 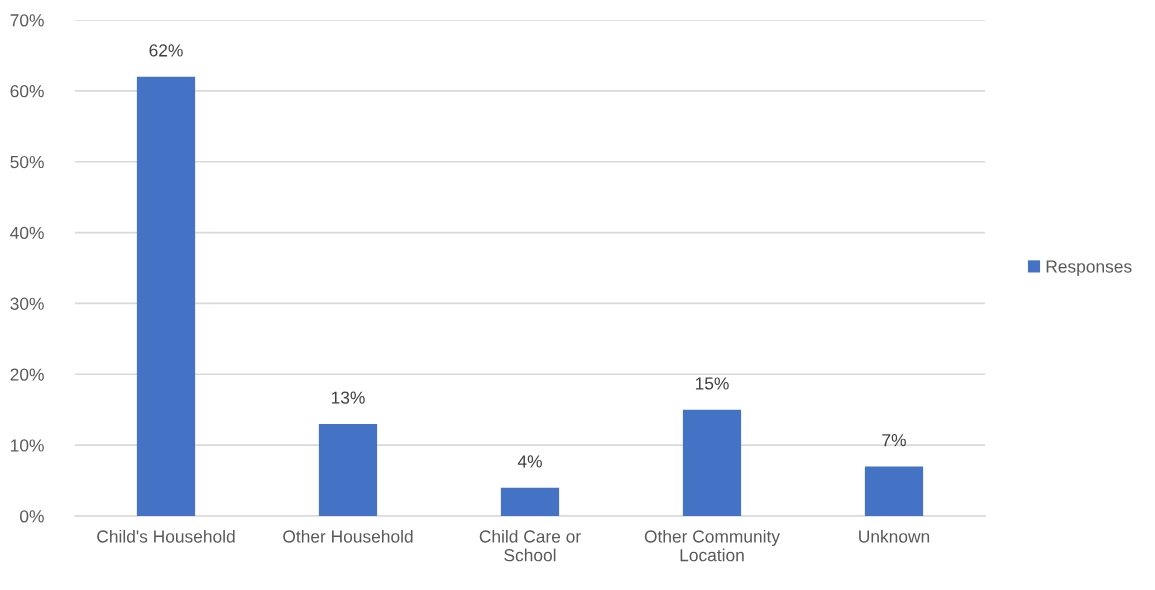 What do you see at coordinates (894, 536) in the screenshot?
I see `x-tick-label: Unknown` at bounding box center [894, 536].